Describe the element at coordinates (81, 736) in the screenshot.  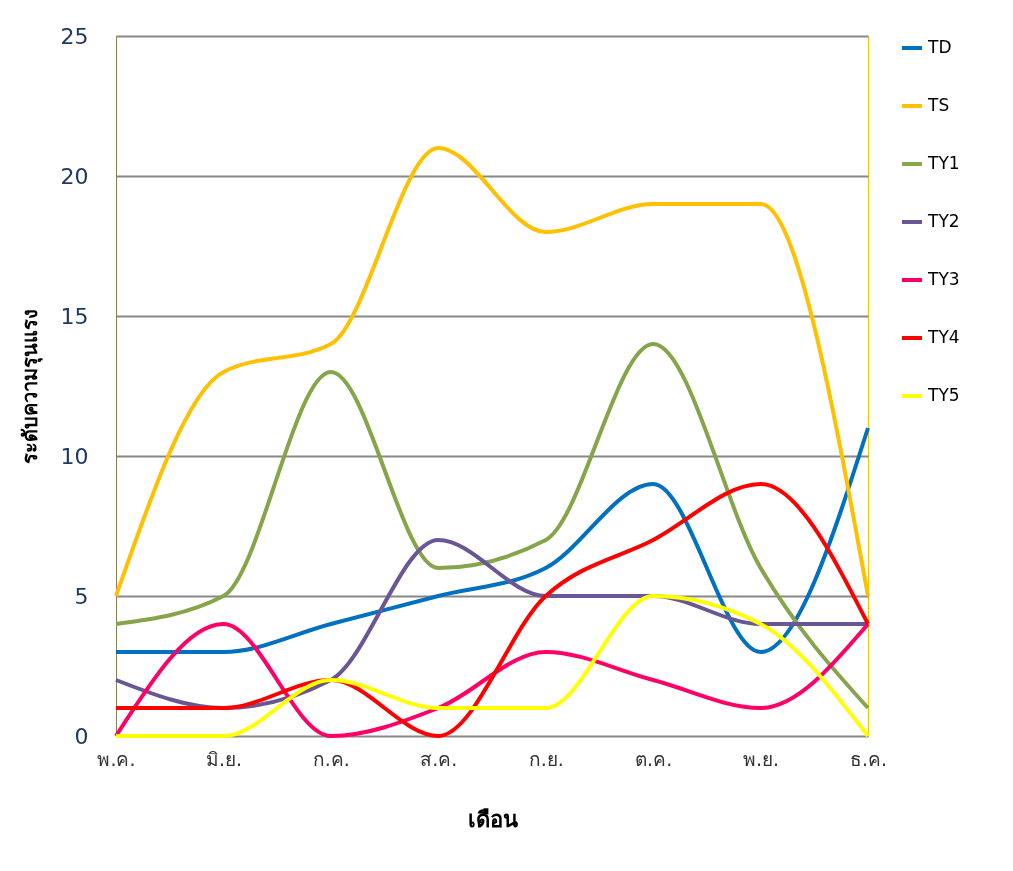
I see `y-tick-label: 0` at that location.